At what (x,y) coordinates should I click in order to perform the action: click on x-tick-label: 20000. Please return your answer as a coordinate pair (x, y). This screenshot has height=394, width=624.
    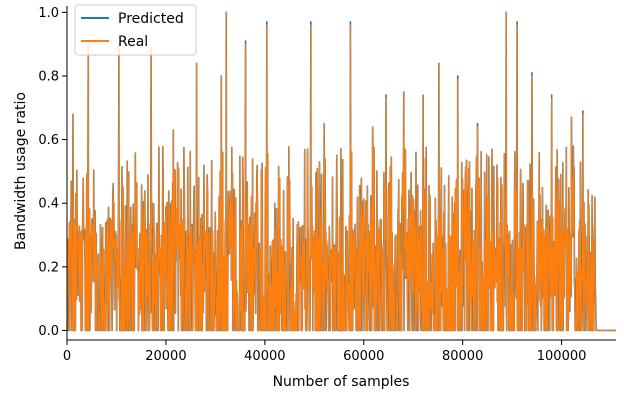
    Looking at the image, I should click on (165, 356).